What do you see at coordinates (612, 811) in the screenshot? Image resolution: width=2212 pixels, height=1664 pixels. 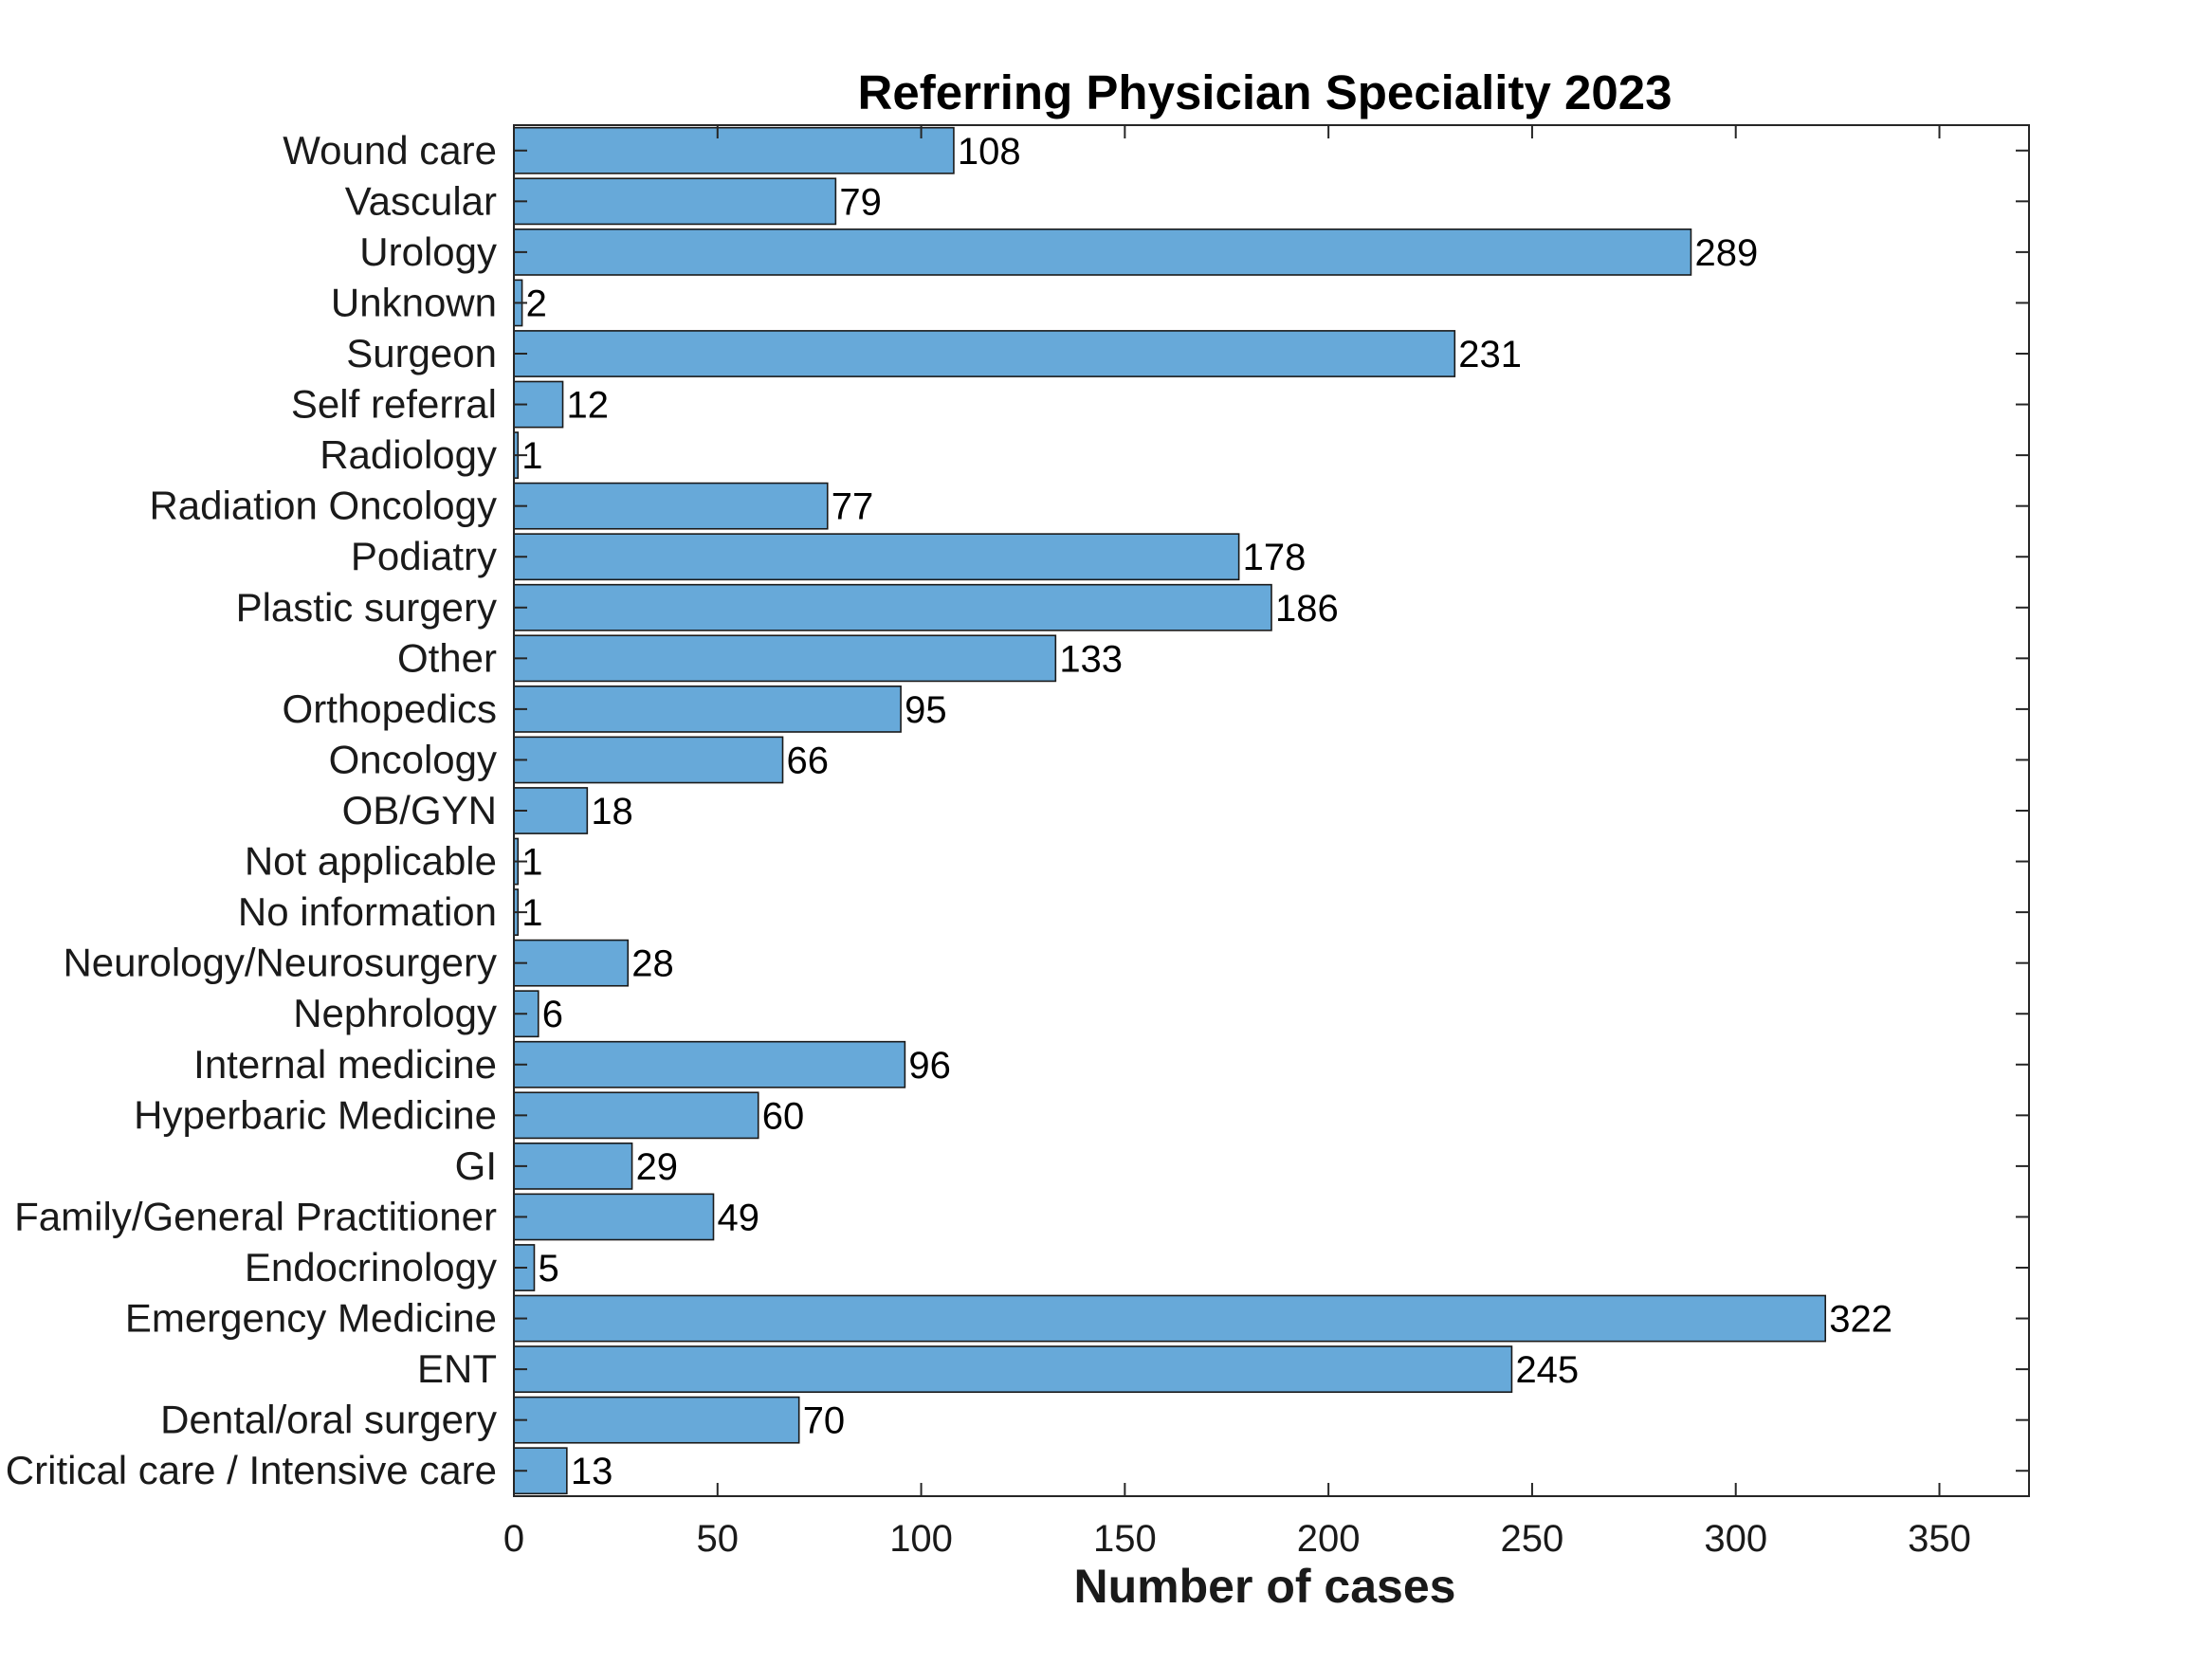 I see `value-label: 18` at bounding box center [612, 811].